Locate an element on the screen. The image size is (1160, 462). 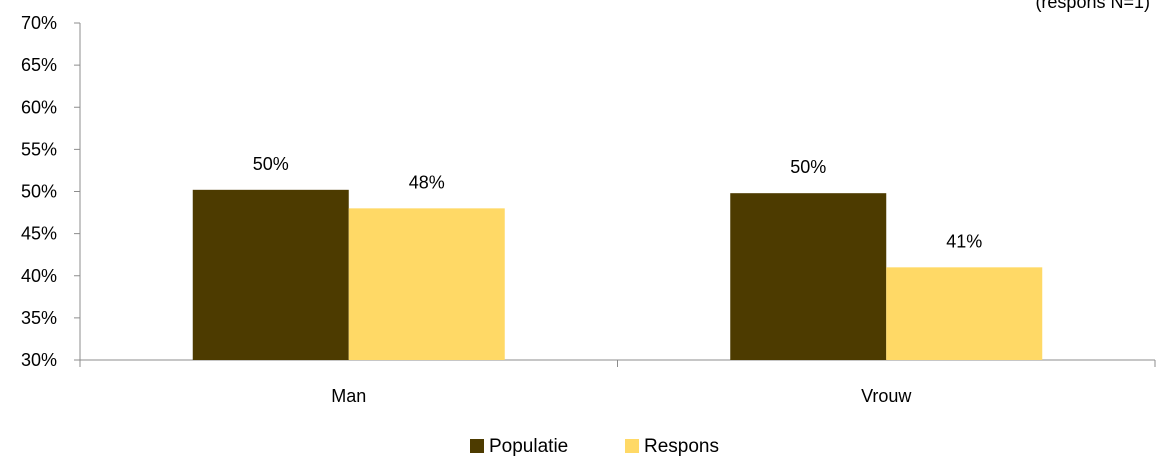
y-tick-label: 55% is located at coordinates (39, 149).